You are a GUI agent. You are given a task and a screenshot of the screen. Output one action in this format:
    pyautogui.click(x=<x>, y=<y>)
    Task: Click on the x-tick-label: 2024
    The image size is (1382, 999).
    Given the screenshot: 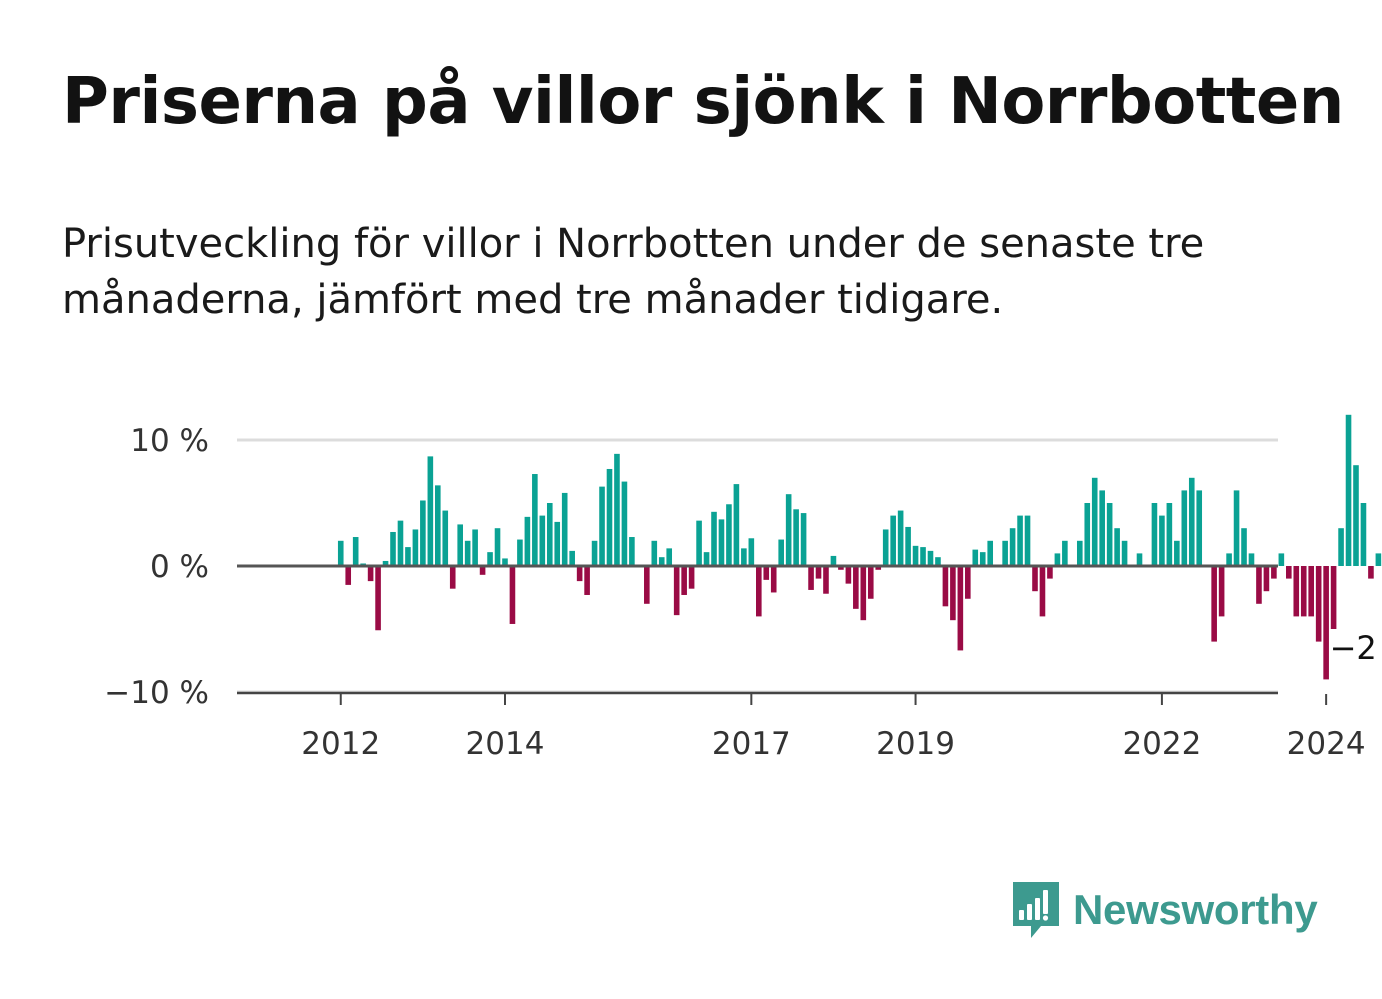 What is the action you would take?
    pyautogui.click(x=1326, y=744)
    